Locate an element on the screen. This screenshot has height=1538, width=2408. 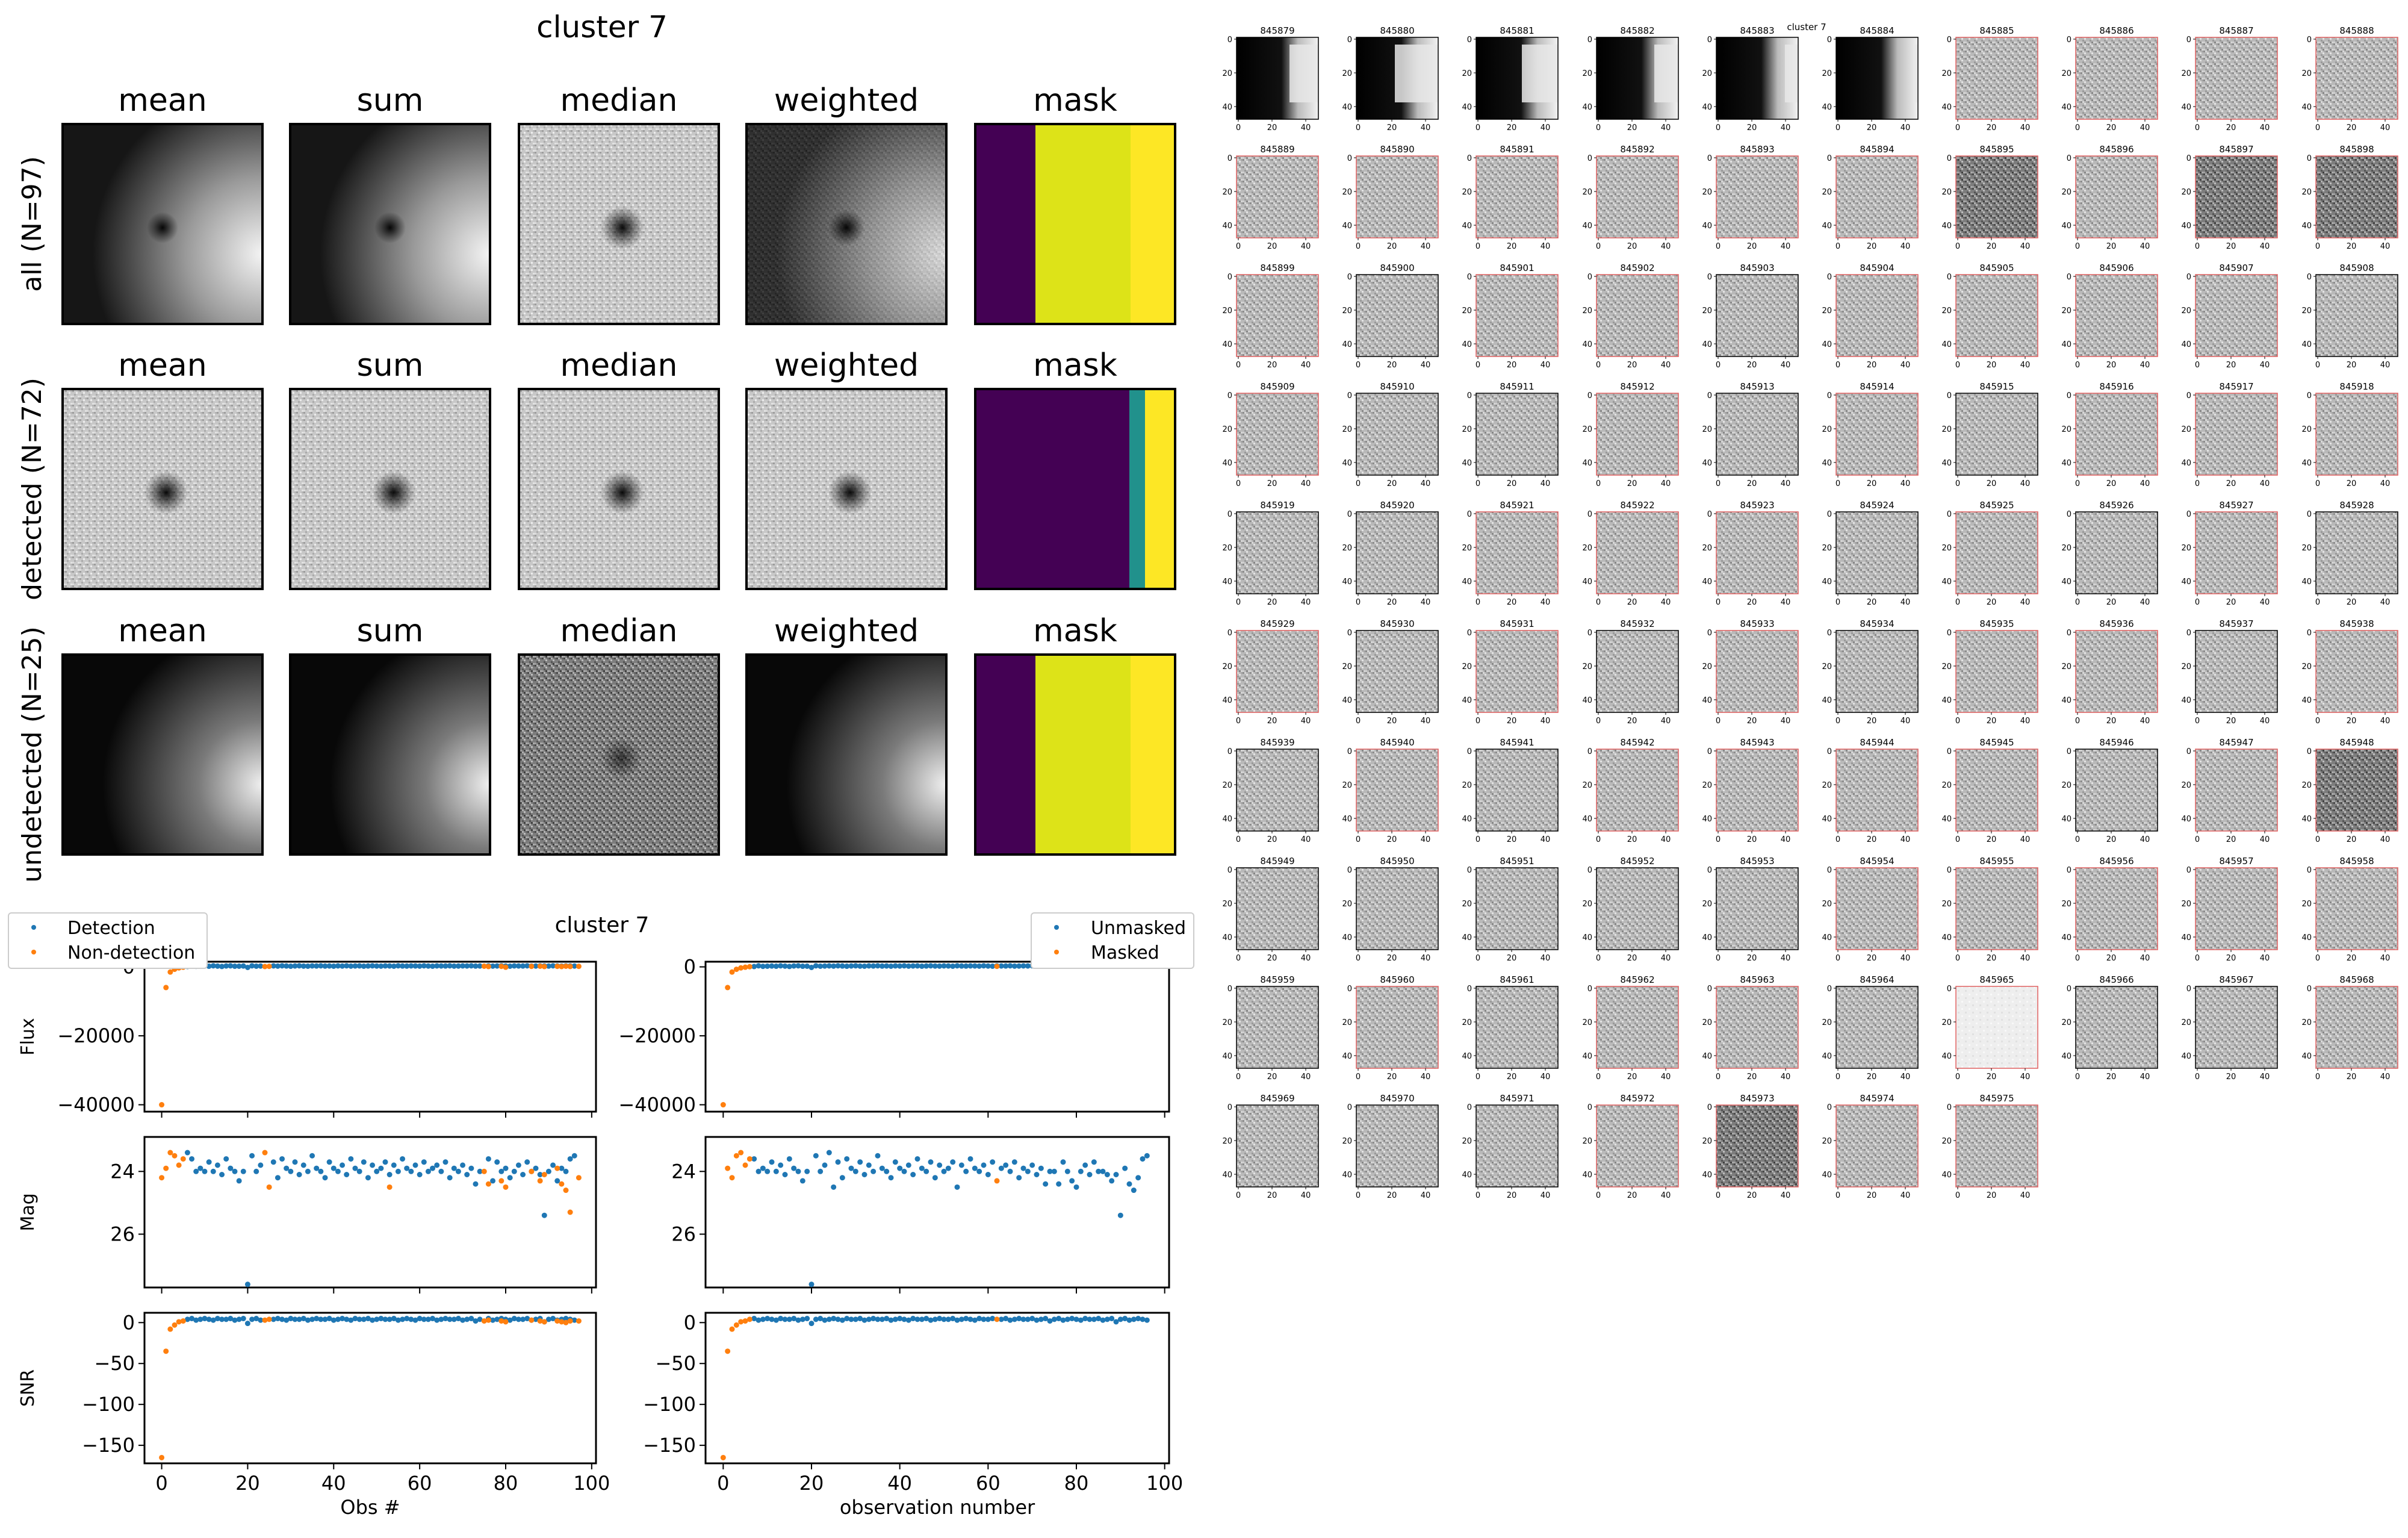
stamp-label: 845943 is located at coordinates (1757, 742).